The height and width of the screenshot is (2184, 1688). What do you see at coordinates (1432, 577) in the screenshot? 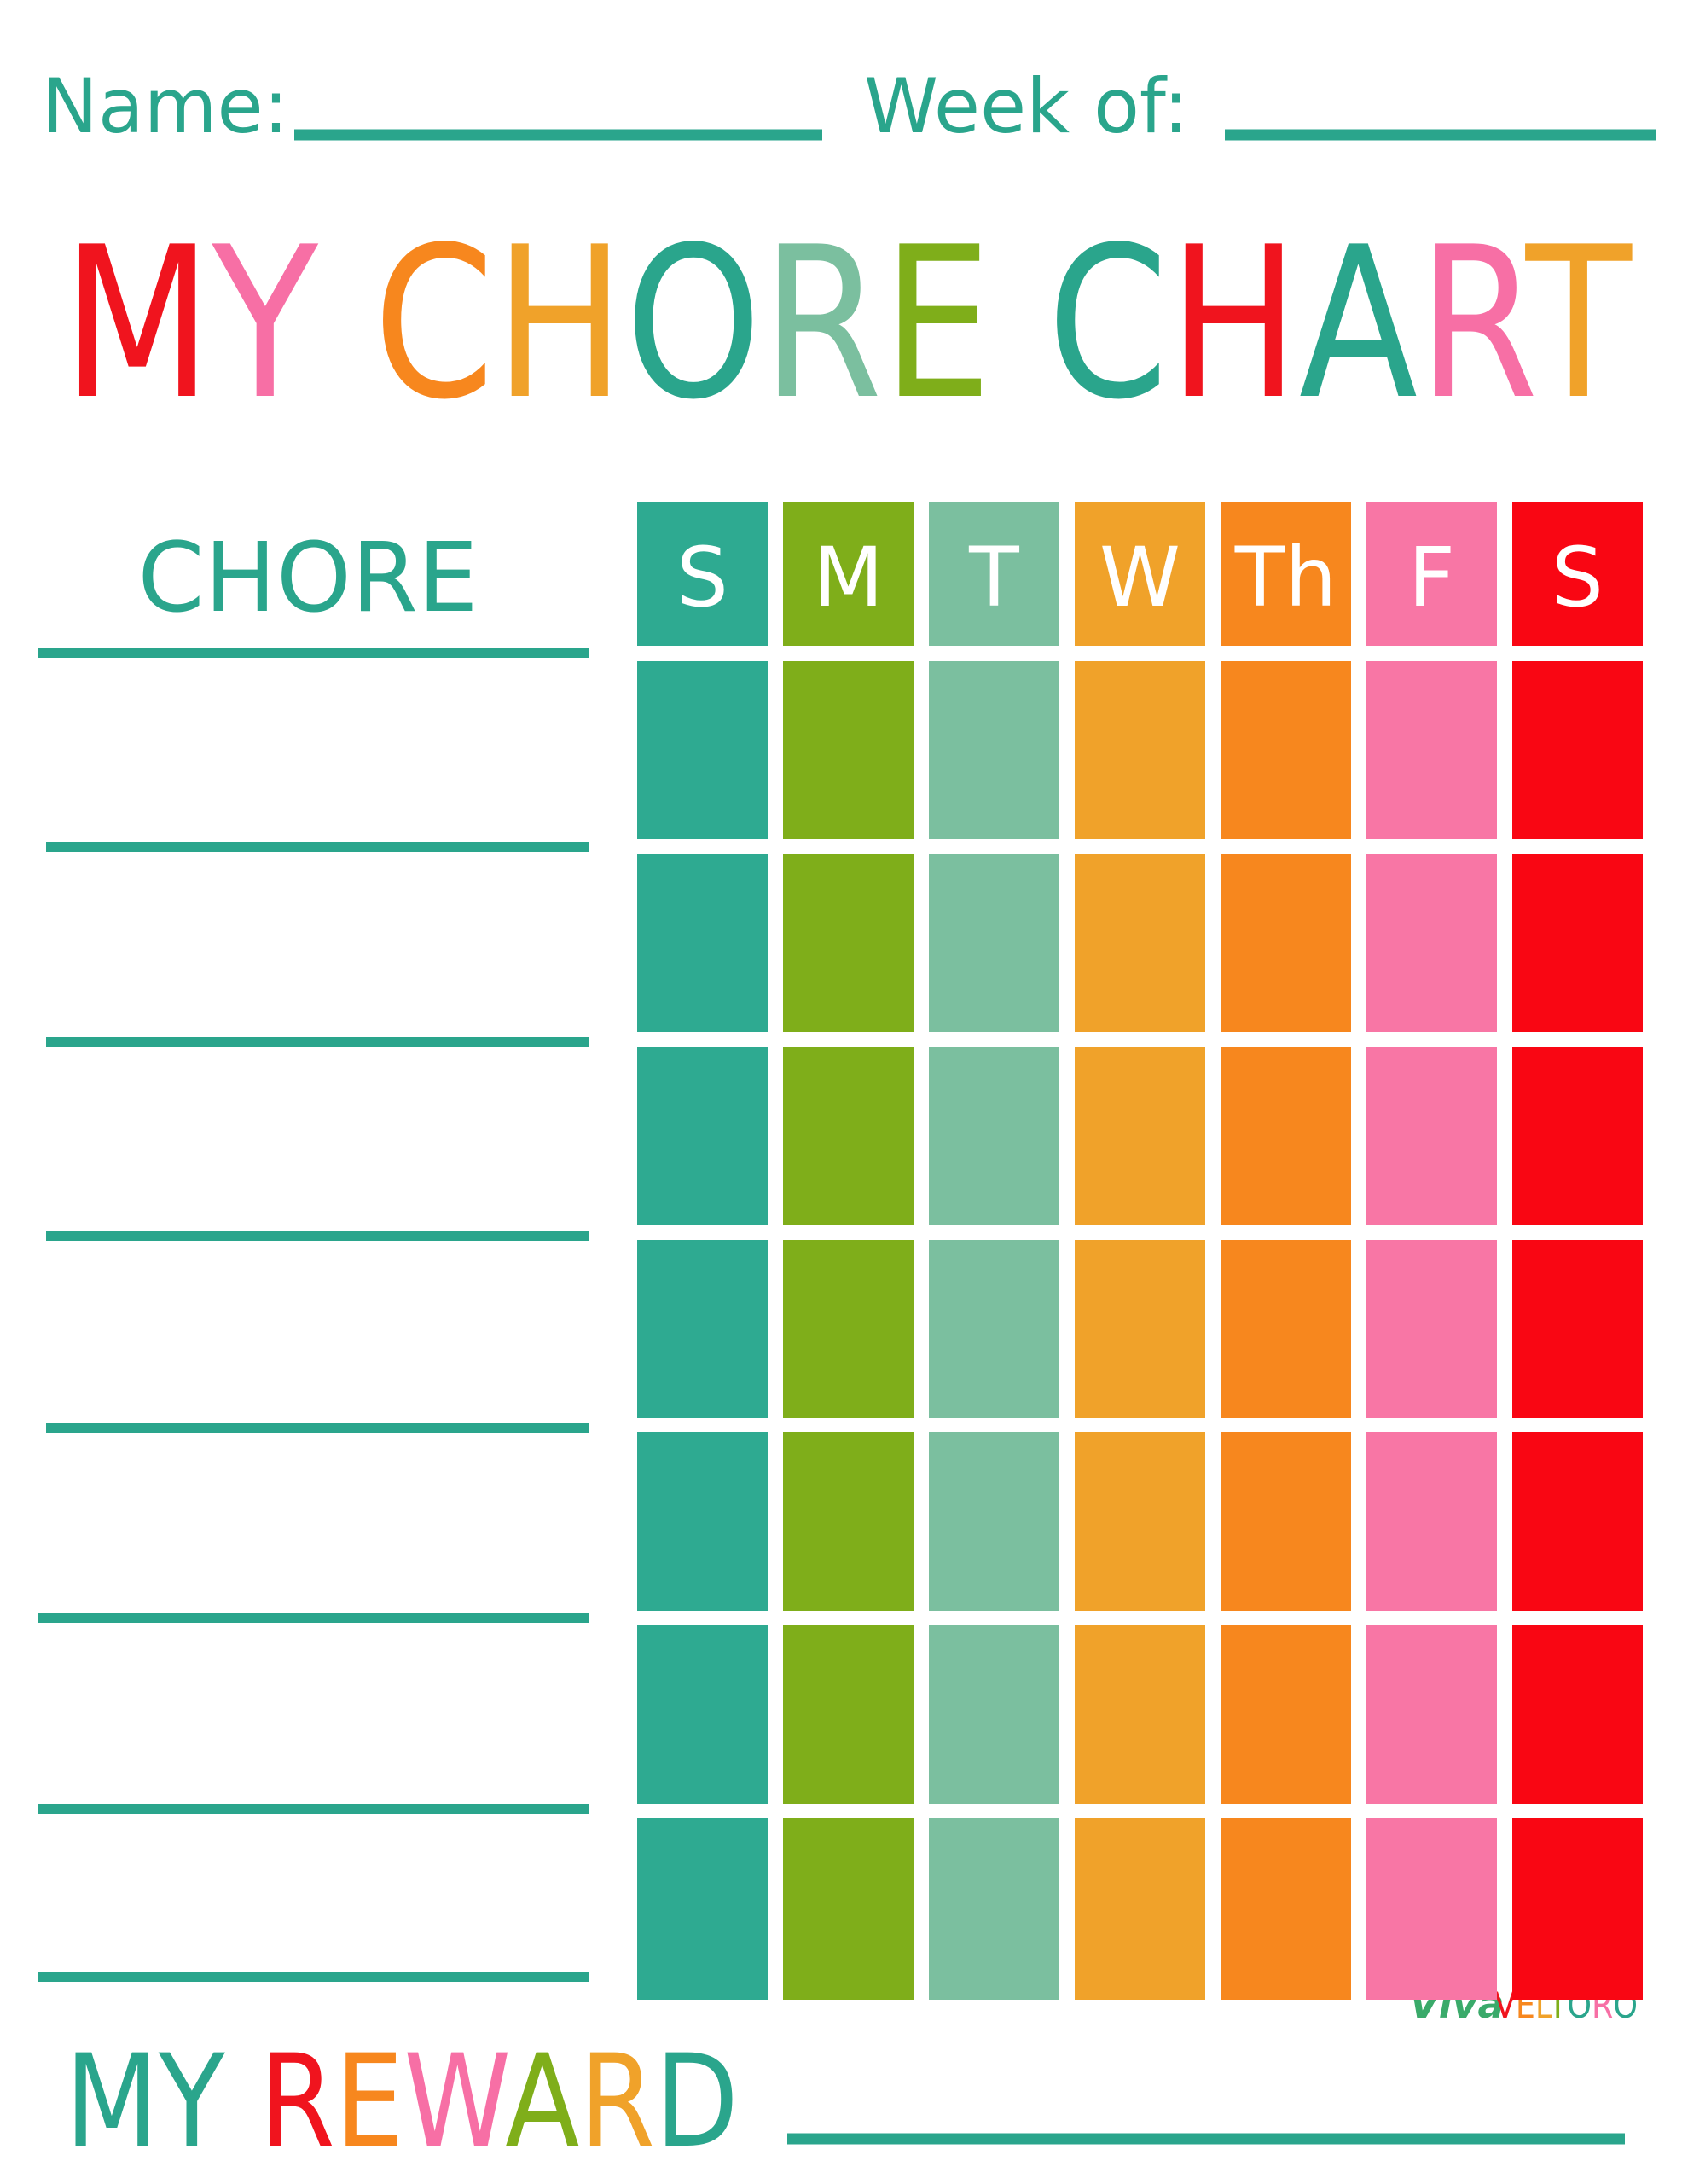
I see `day-label: F` at bounding box center [1432, 577].